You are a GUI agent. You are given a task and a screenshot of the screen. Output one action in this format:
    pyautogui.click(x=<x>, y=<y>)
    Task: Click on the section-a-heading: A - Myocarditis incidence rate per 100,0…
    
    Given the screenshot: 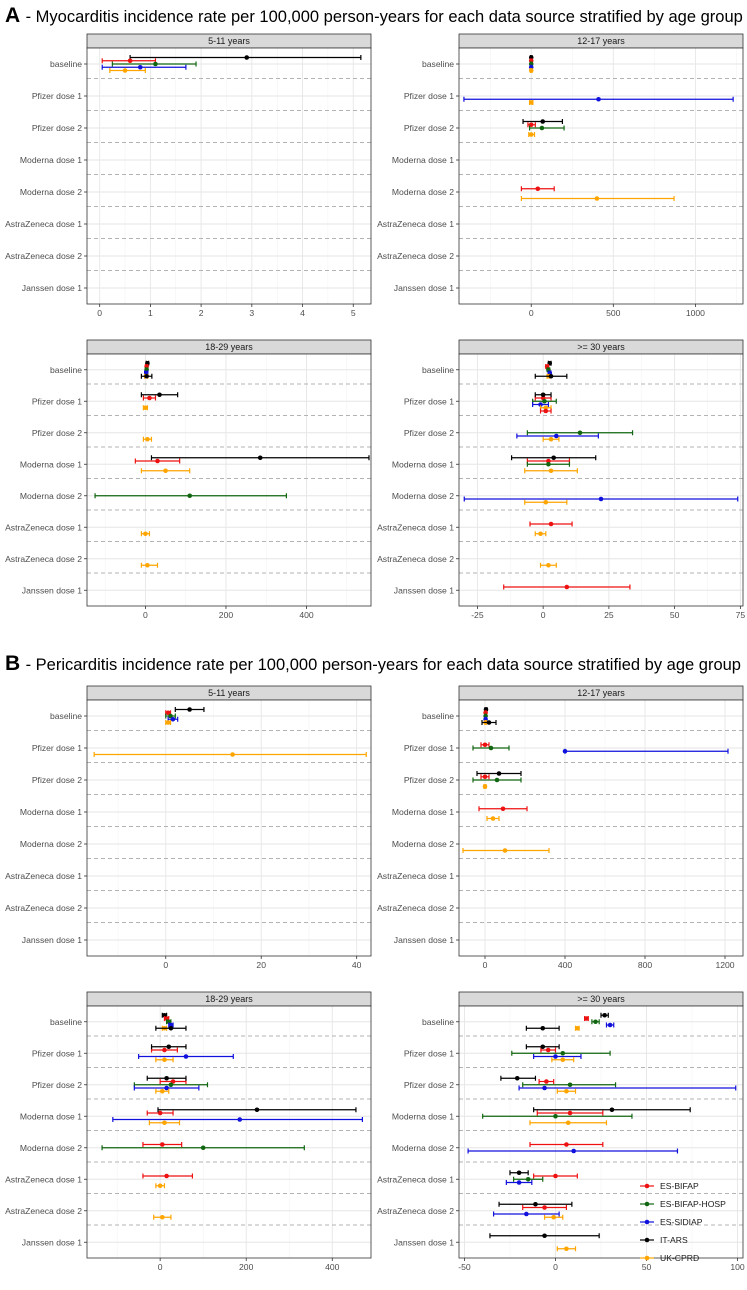 What is the action you would take?
    pyautogui.click(x=374, y=15)
    